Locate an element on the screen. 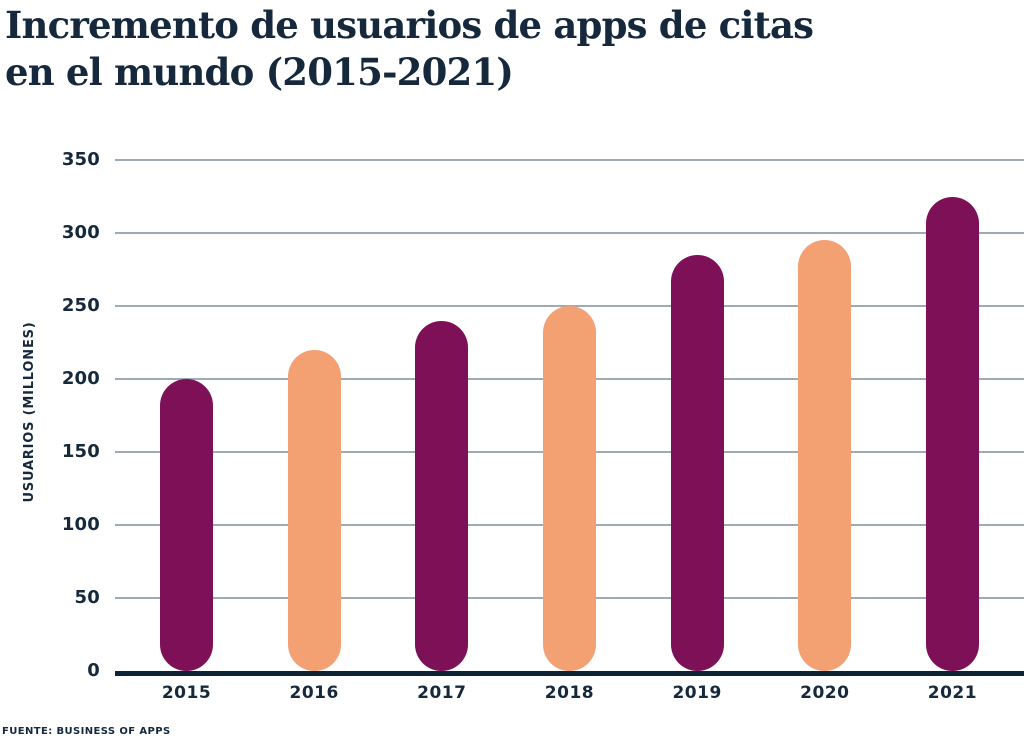 The image size is (1024, 744). bar-2016 is located at coordinates (314, 510).